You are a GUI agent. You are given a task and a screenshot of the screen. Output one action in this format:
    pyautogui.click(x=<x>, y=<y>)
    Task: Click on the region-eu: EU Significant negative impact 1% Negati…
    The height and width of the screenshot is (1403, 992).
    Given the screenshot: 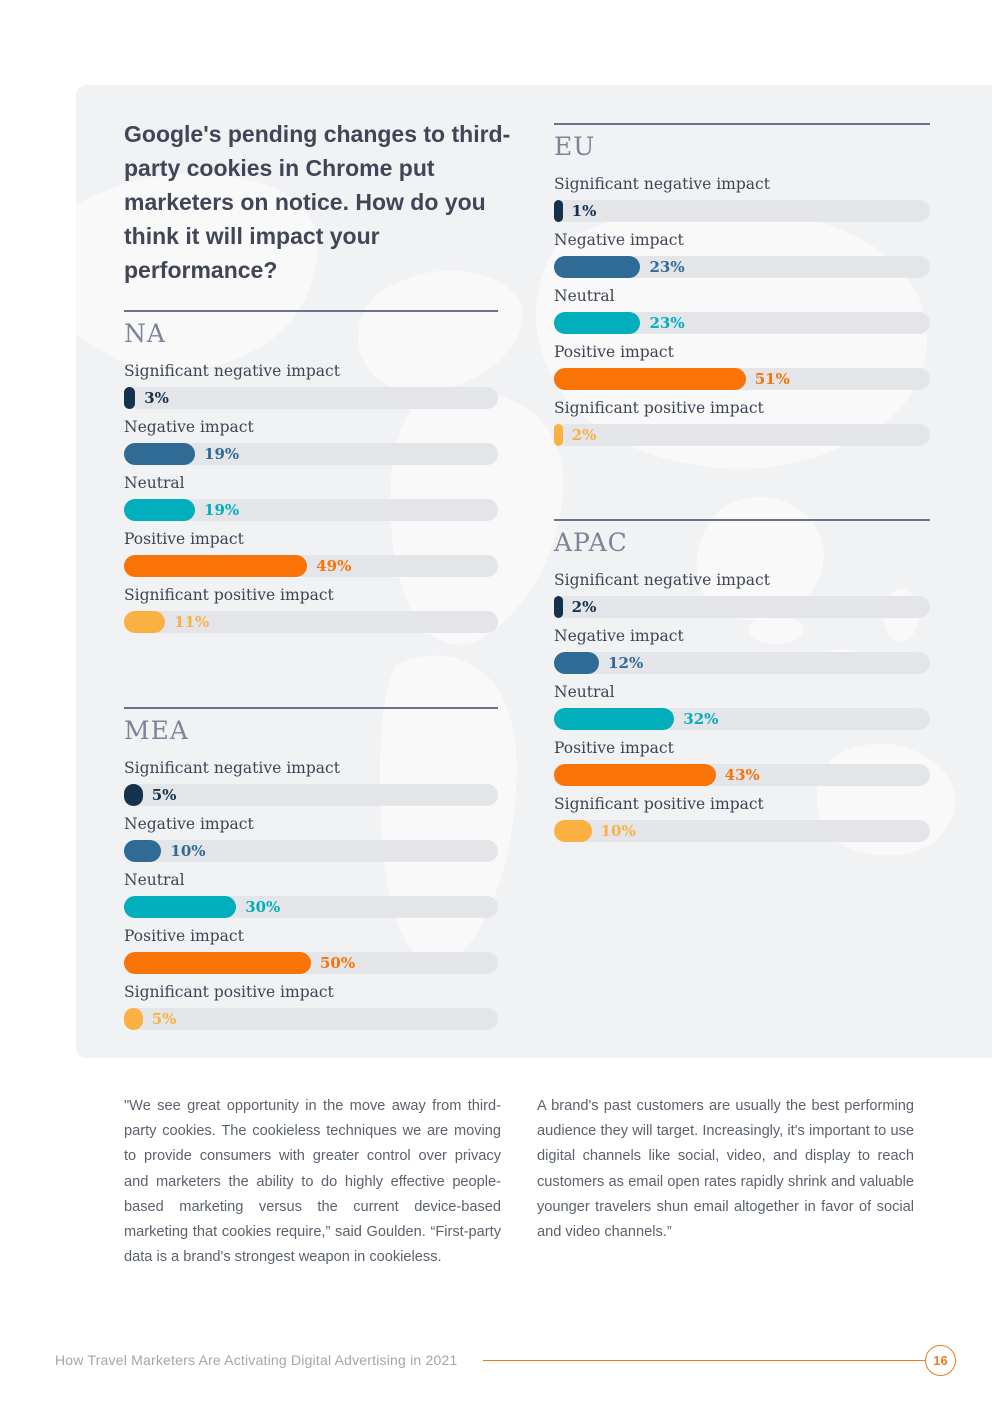 What is the action you would take?
    pyautogui.click(x=742, y=289)
    